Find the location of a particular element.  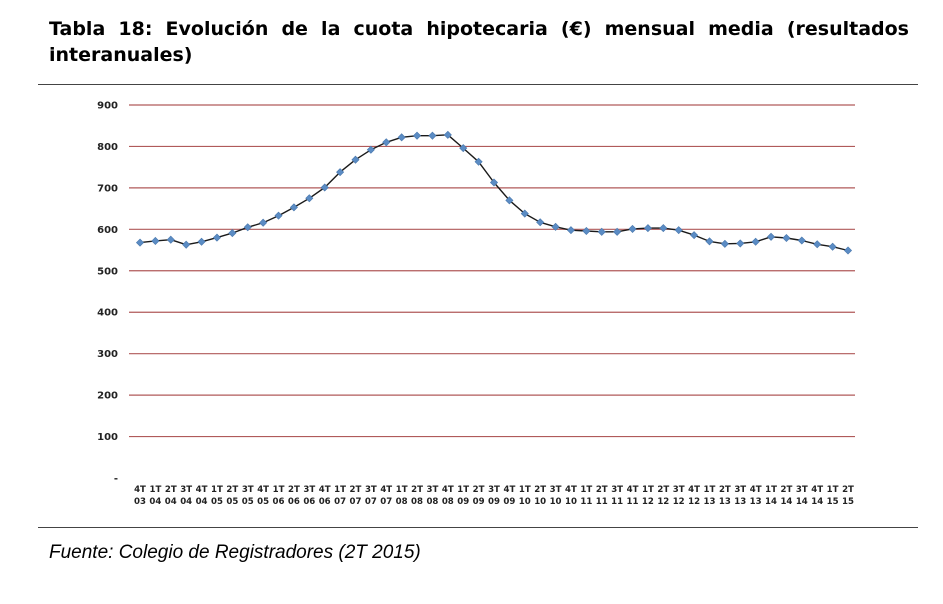

bottom-rule is located at coordinates (478, 527).